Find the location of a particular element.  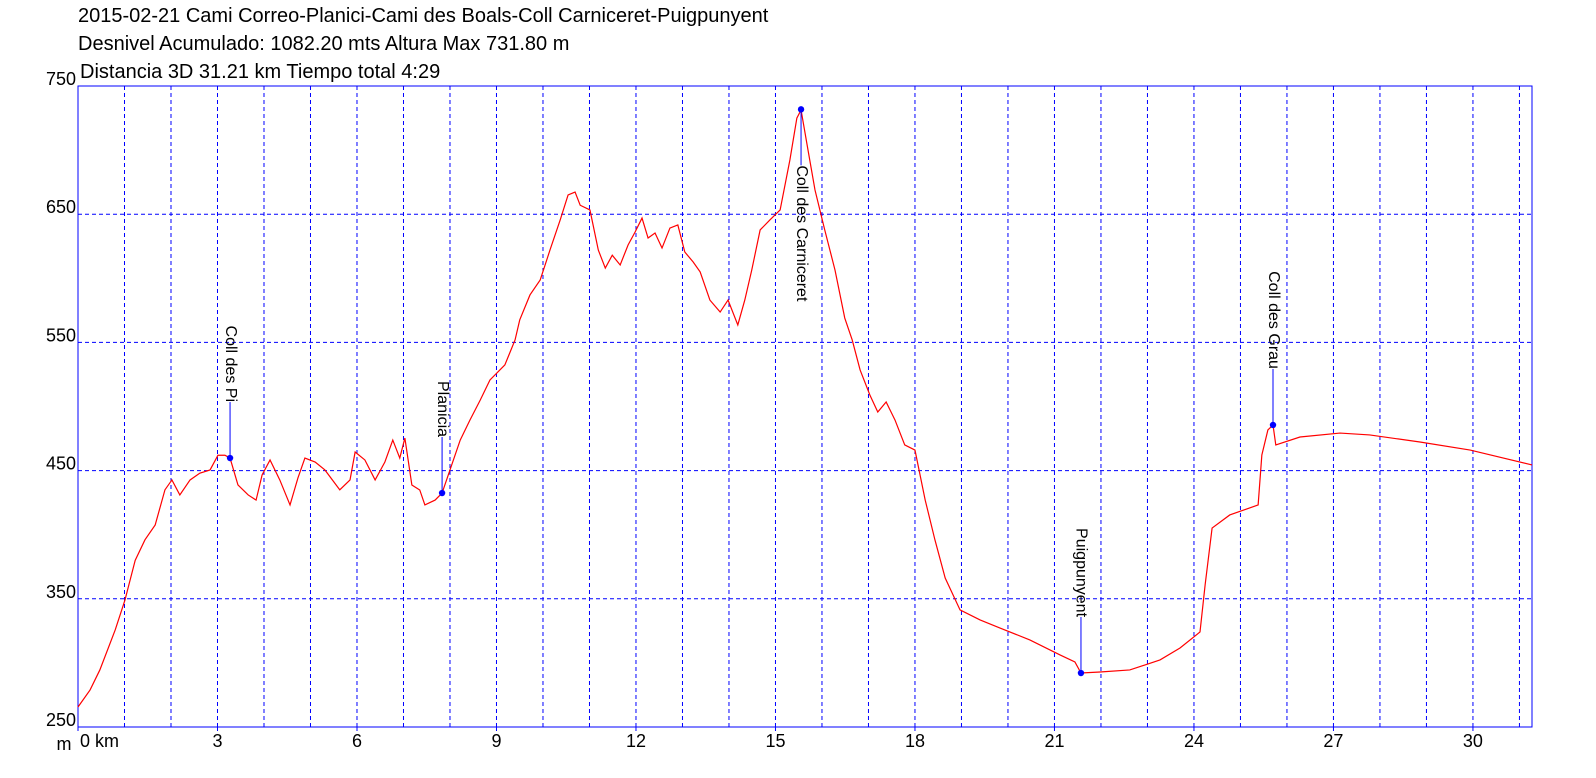

waypoint-label: Coll des Carniceret is located at coordinates (801, 233).